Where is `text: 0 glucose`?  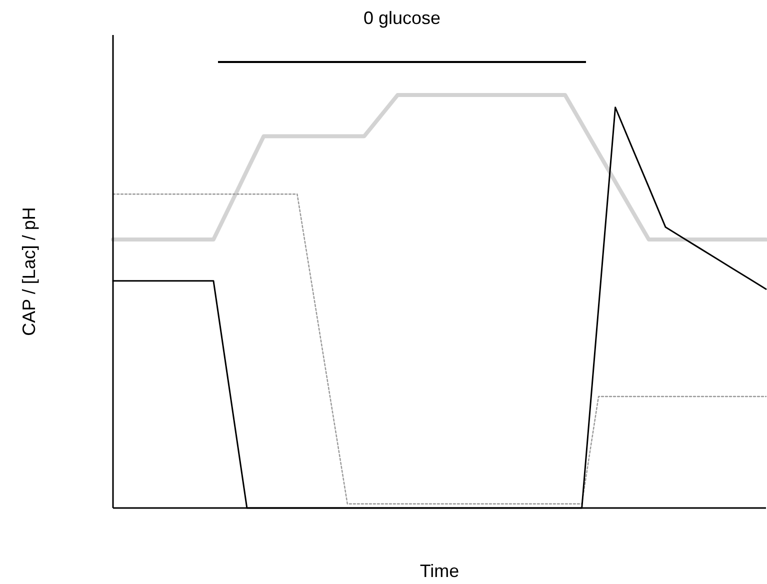 text: 0 glucose is located at coordinates (402, 18).